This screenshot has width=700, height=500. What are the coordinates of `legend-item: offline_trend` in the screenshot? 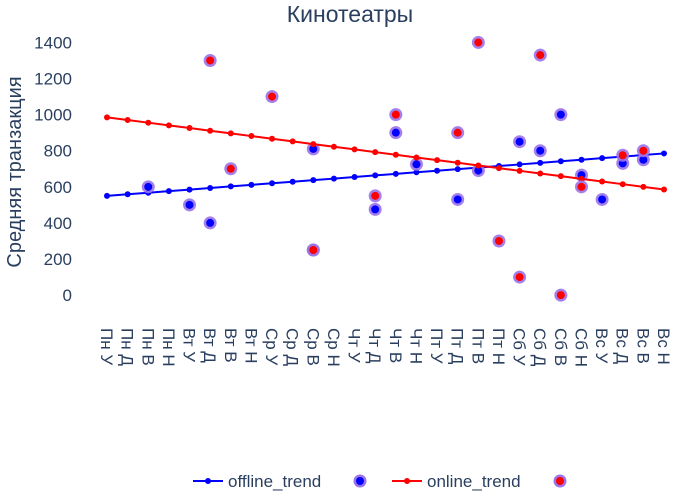 It's located at (257, 481).